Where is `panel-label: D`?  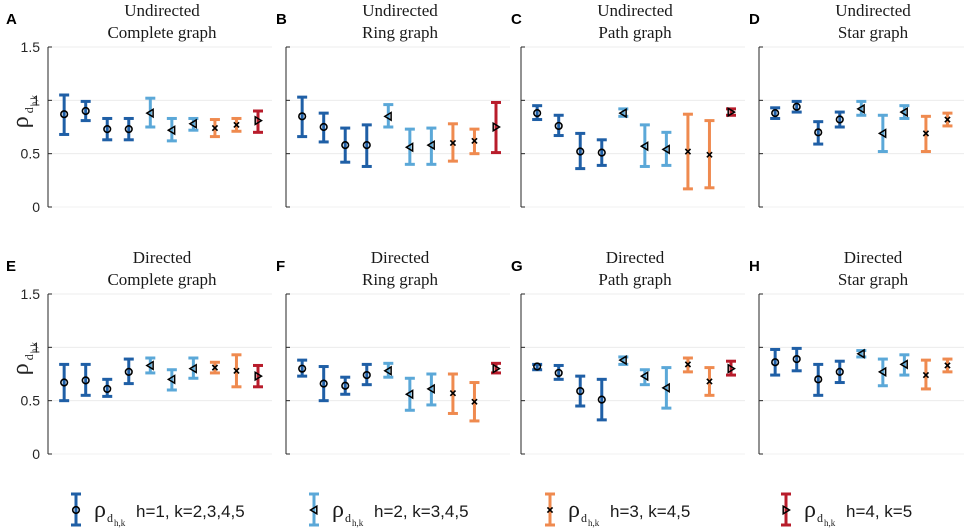 panel-label: D is located at coordinates (754, 19).